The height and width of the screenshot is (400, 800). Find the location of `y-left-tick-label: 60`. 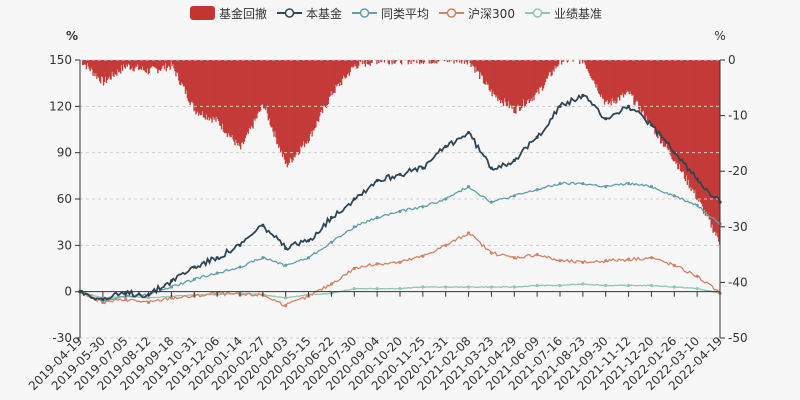

y-left-tick-label: 60 is located at coordinates (64, 199).